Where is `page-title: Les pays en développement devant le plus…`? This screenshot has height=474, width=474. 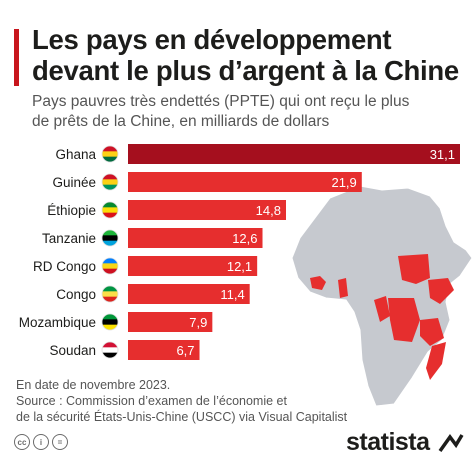 page-title: Les pays en développement devant le plus… is located at coordinates (252, 55).